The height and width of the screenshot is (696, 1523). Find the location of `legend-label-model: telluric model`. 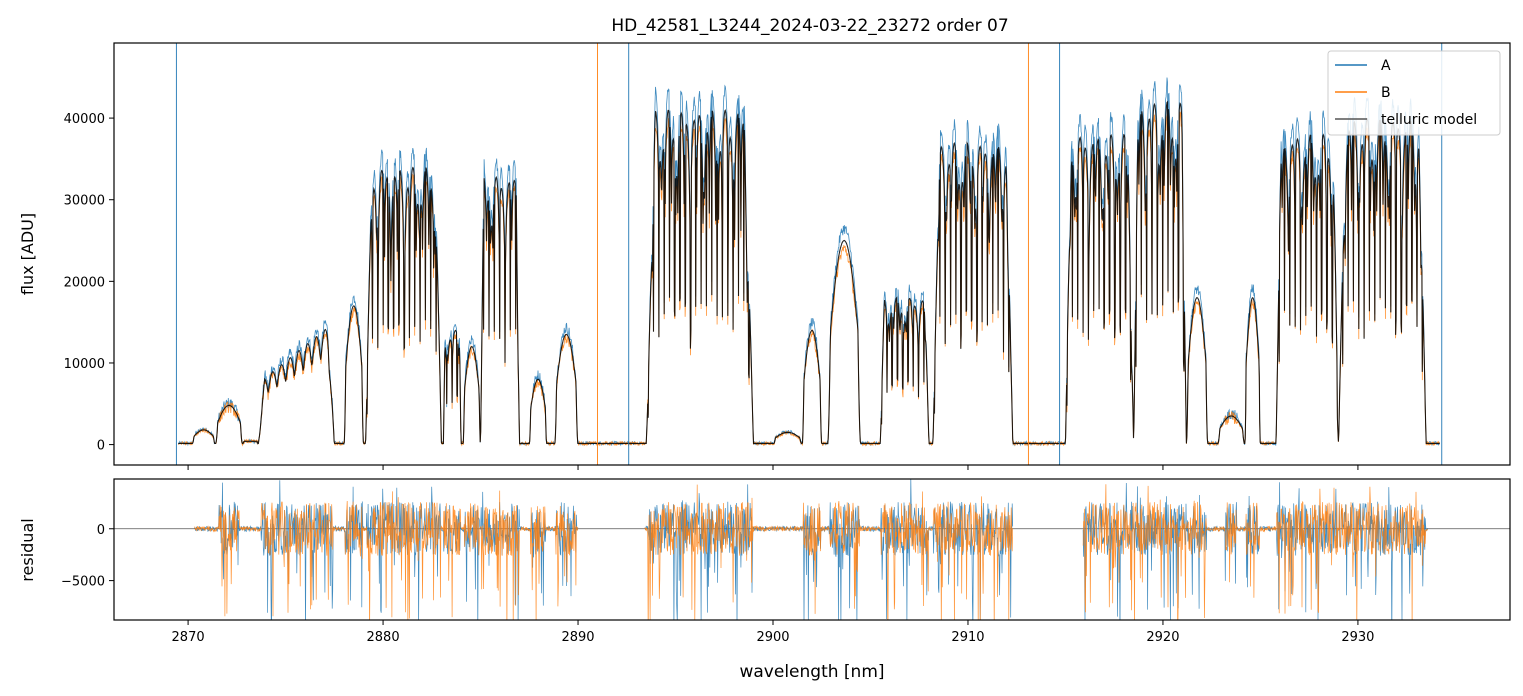

legend-label-model: telluric model is located at coordinates (1429, 120).